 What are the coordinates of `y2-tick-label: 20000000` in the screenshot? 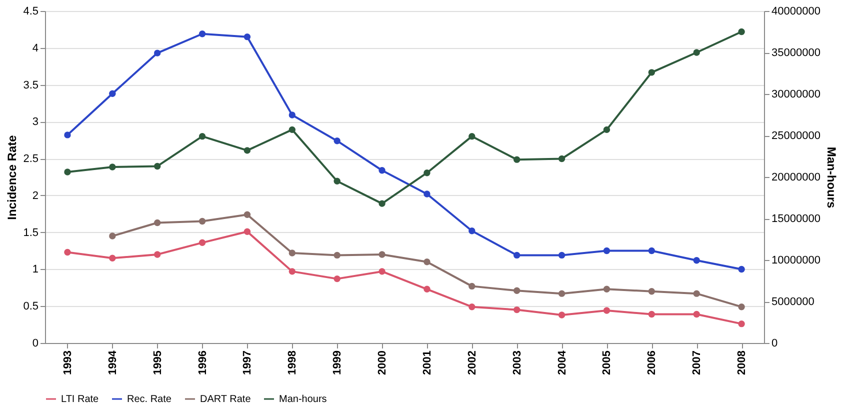 It's located at (796, 178).